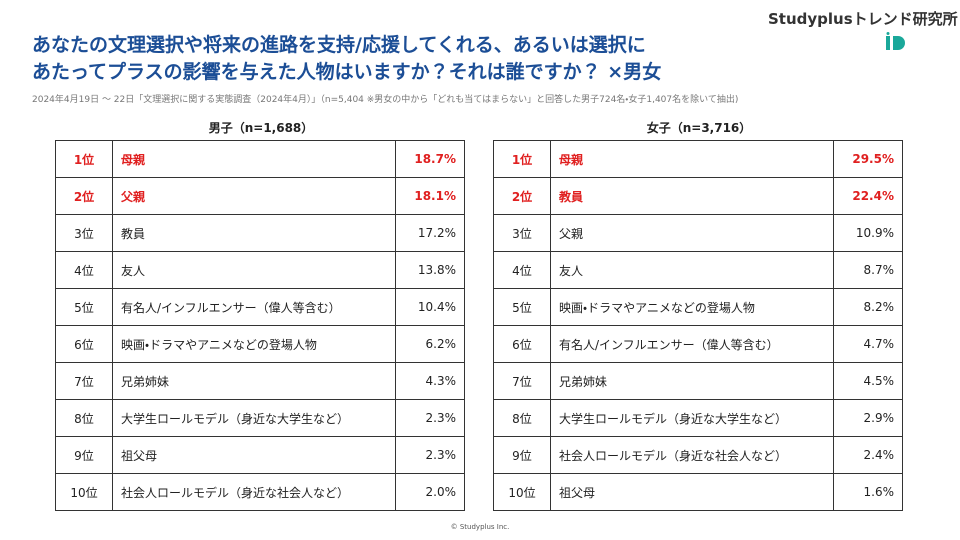 The image size is (960, 540). Describe the element at coordinates (868, 381) in the screenshot. I see `percentage: 4.5%` at that location.